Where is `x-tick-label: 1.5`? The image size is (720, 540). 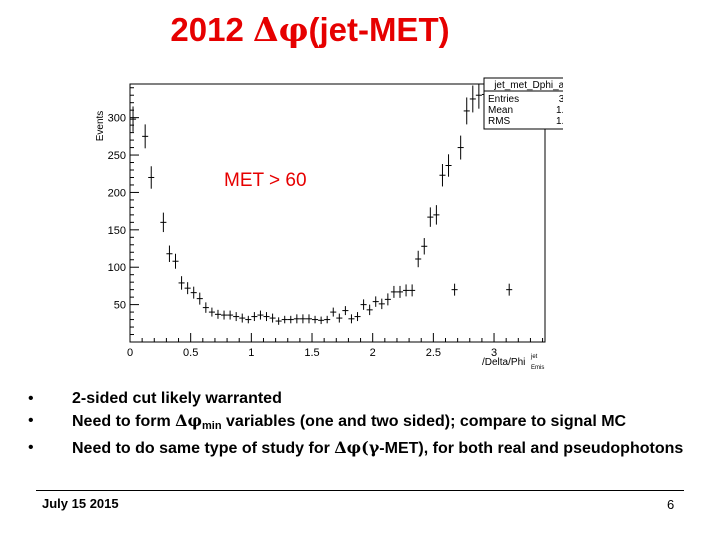 x-tick-label: 1.5 is located at coordinates (311, 353).